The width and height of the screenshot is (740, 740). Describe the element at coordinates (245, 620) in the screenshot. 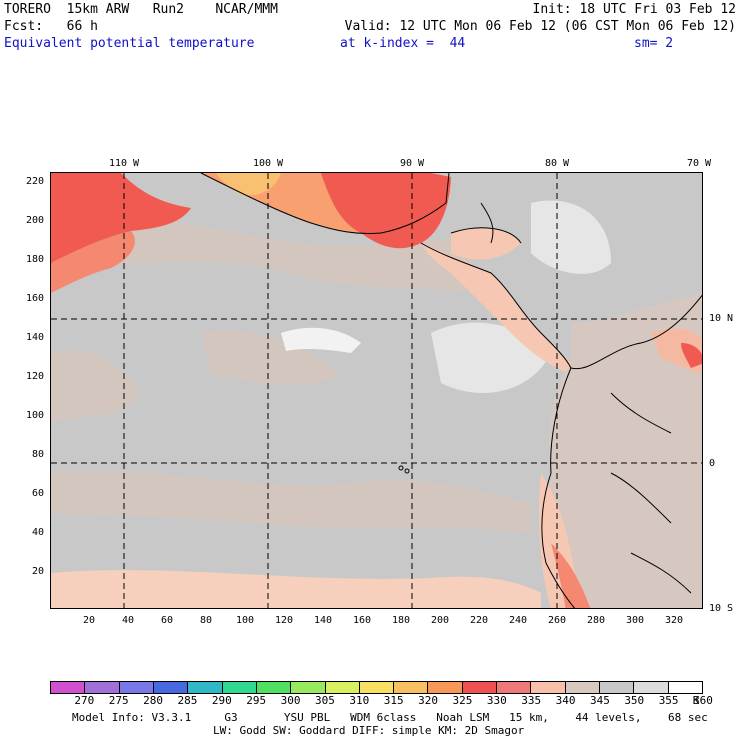

I see `grid-x-label: 100` at that location.